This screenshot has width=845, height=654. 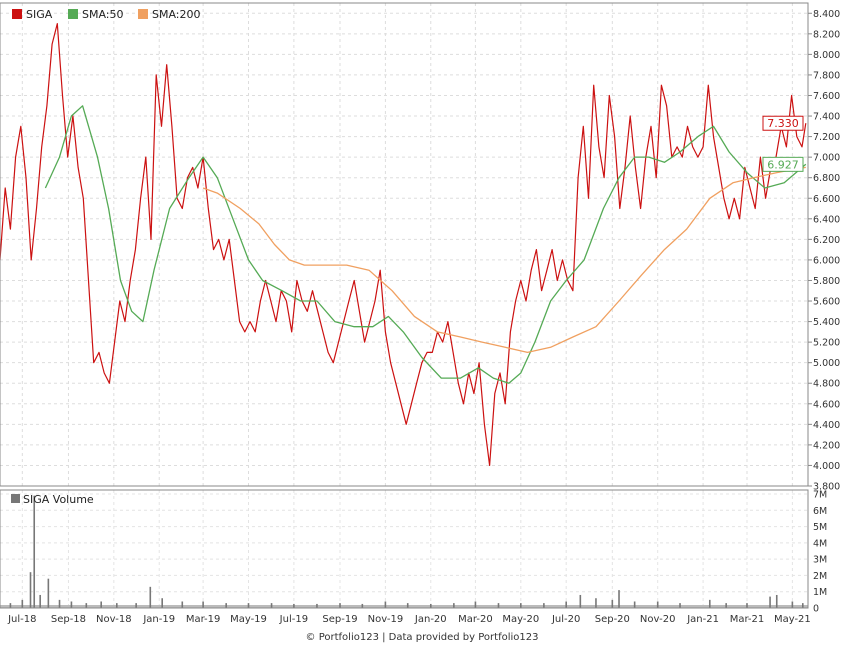 I want to click on last-value-tag: 6.927, so click(x=783, y=164).